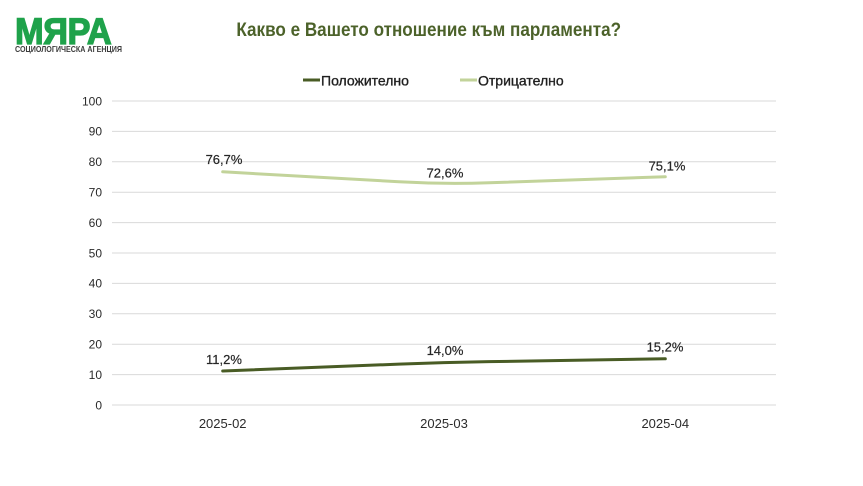  What do you see at coordinates (224, 359) in the screenshot?
I see `svg-text: 11,2%` at bounding box center [224, 359].